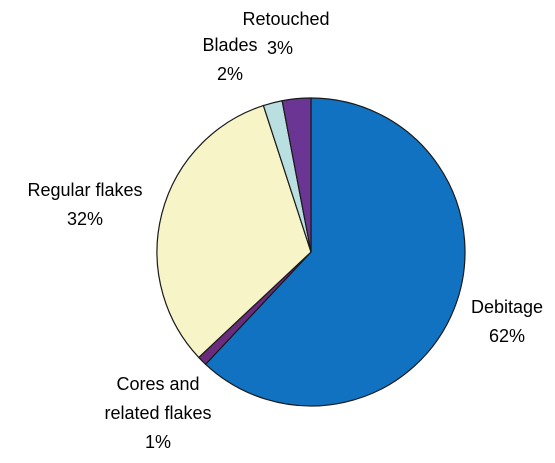 The height and width of the screenshot is (463, 555). Describe the element at coordinates (84, 190) in the screenshot. I see `slice-label: Regular flakes` at that location.